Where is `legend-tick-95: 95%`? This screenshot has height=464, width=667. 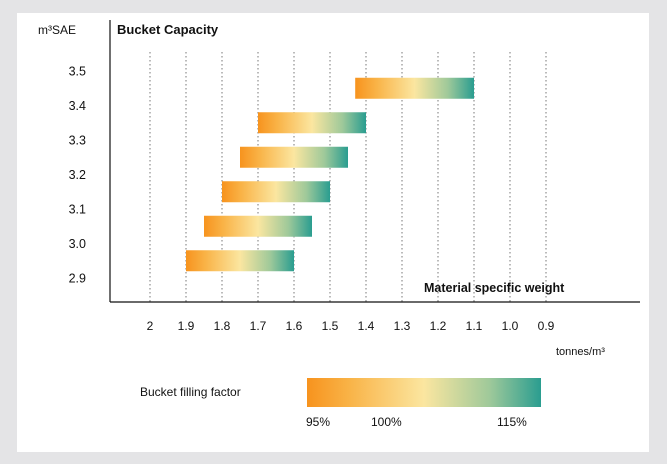 legend-tick-95: 95% is located at coordinates (318, 422).